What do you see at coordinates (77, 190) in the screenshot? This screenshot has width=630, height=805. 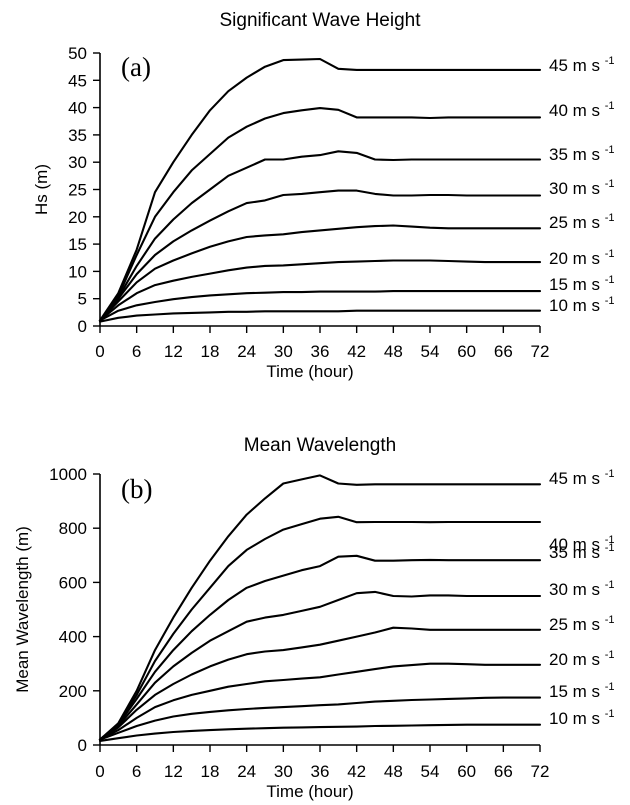 I see `y-tick-label: 25` at bounding box center [77, 190].